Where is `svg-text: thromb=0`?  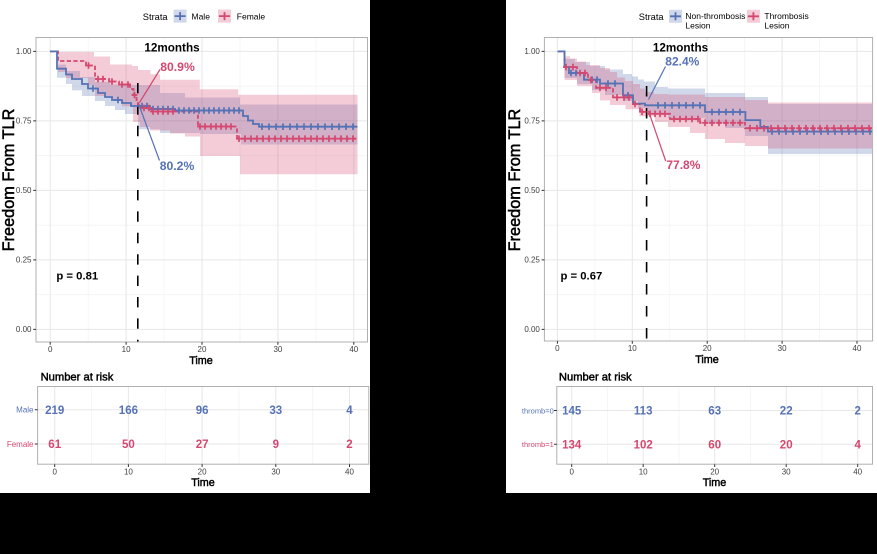 svg-text: thromb=0 is located at coordinates (538, 410).